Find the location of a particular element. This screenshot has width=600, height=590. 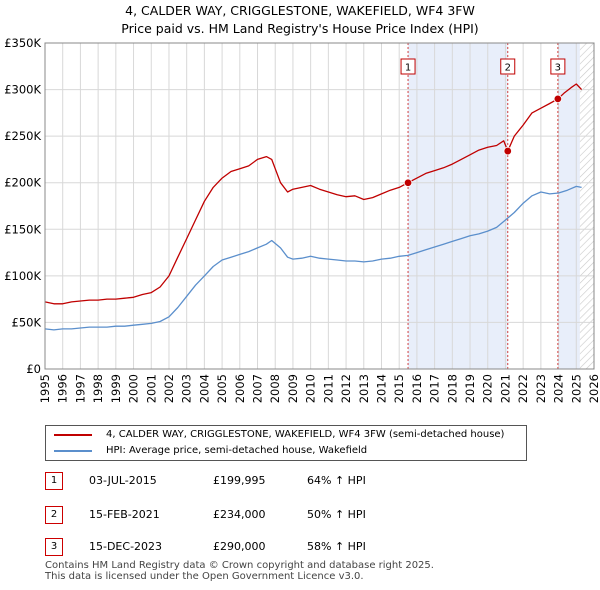

sale-date: 15-DEC-2023 is located at coordinates (126, 546).